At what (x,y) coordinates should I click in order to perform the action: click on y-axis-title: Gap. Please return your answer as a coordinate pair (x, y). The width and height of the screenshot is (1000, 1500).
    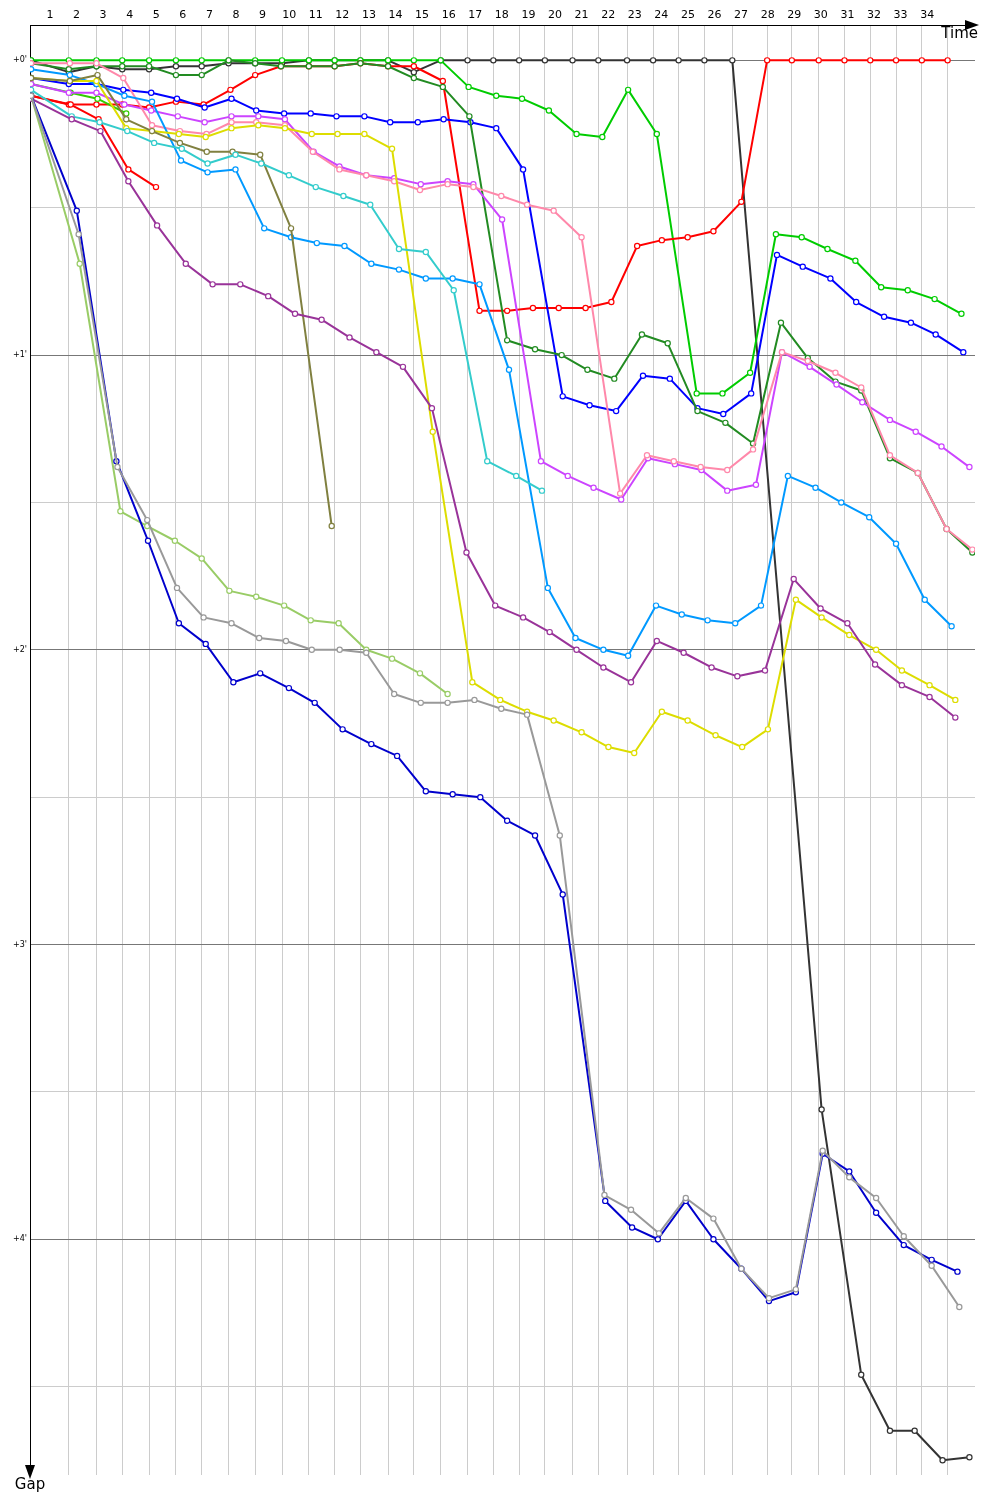
    Looking at the image, I should click on (30, 1484).